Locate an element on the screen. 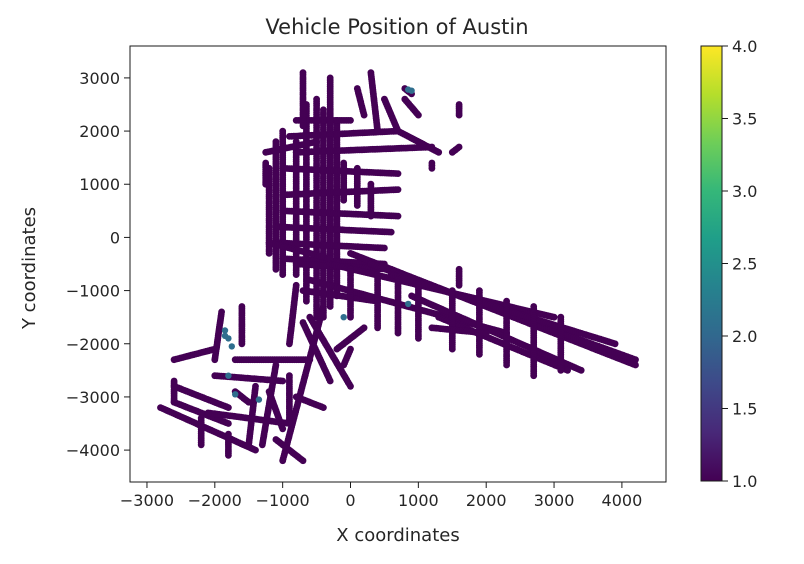 The image size is (804, 564). y-tick-label: −3000 is located at coordinates (93, 397).